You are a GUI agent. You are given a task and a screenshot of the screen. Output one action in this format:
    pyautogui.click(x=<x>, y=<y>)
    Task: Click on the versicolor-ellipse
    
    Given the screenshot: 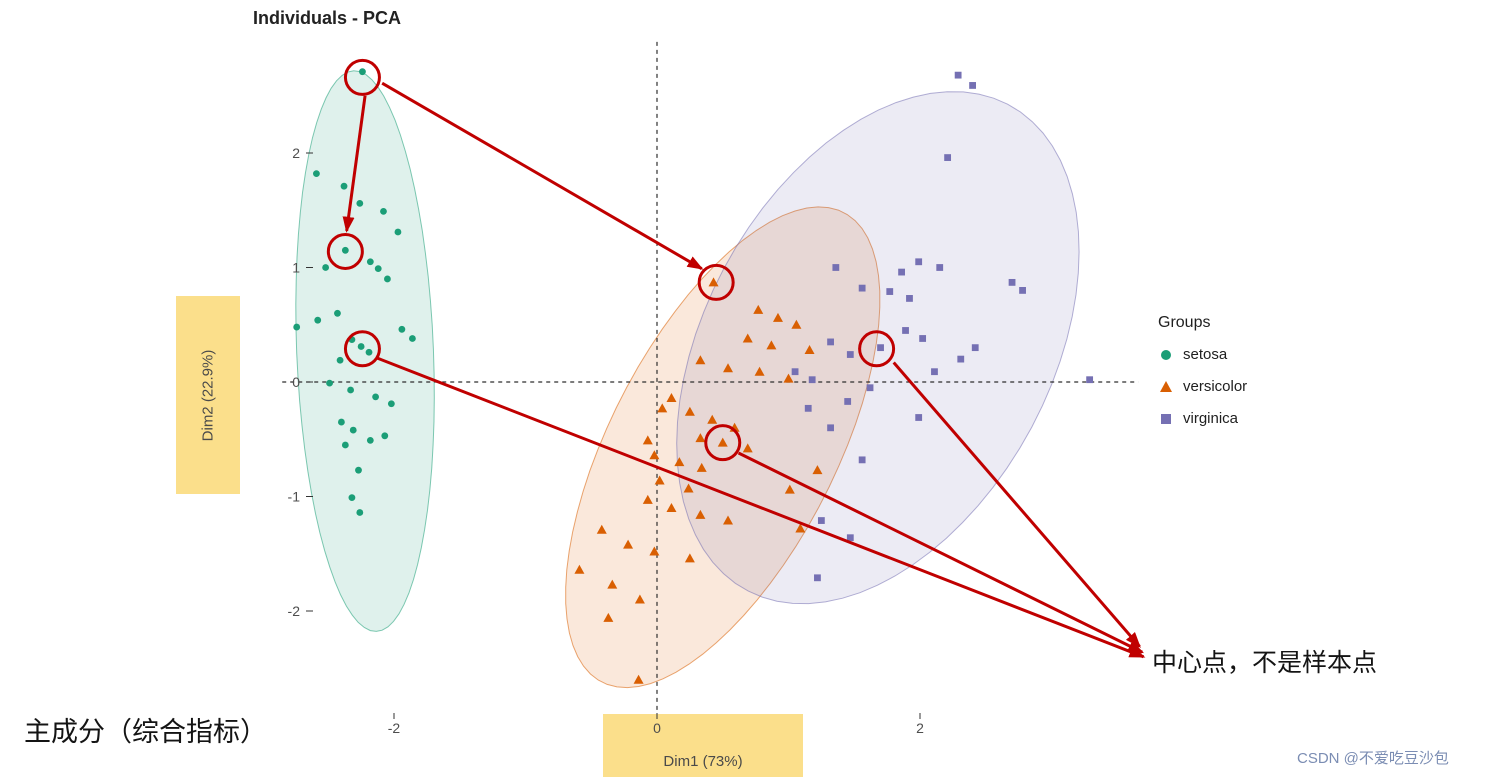 What is the action you would take?
    pyautogui.click(x=723, y=447)
    